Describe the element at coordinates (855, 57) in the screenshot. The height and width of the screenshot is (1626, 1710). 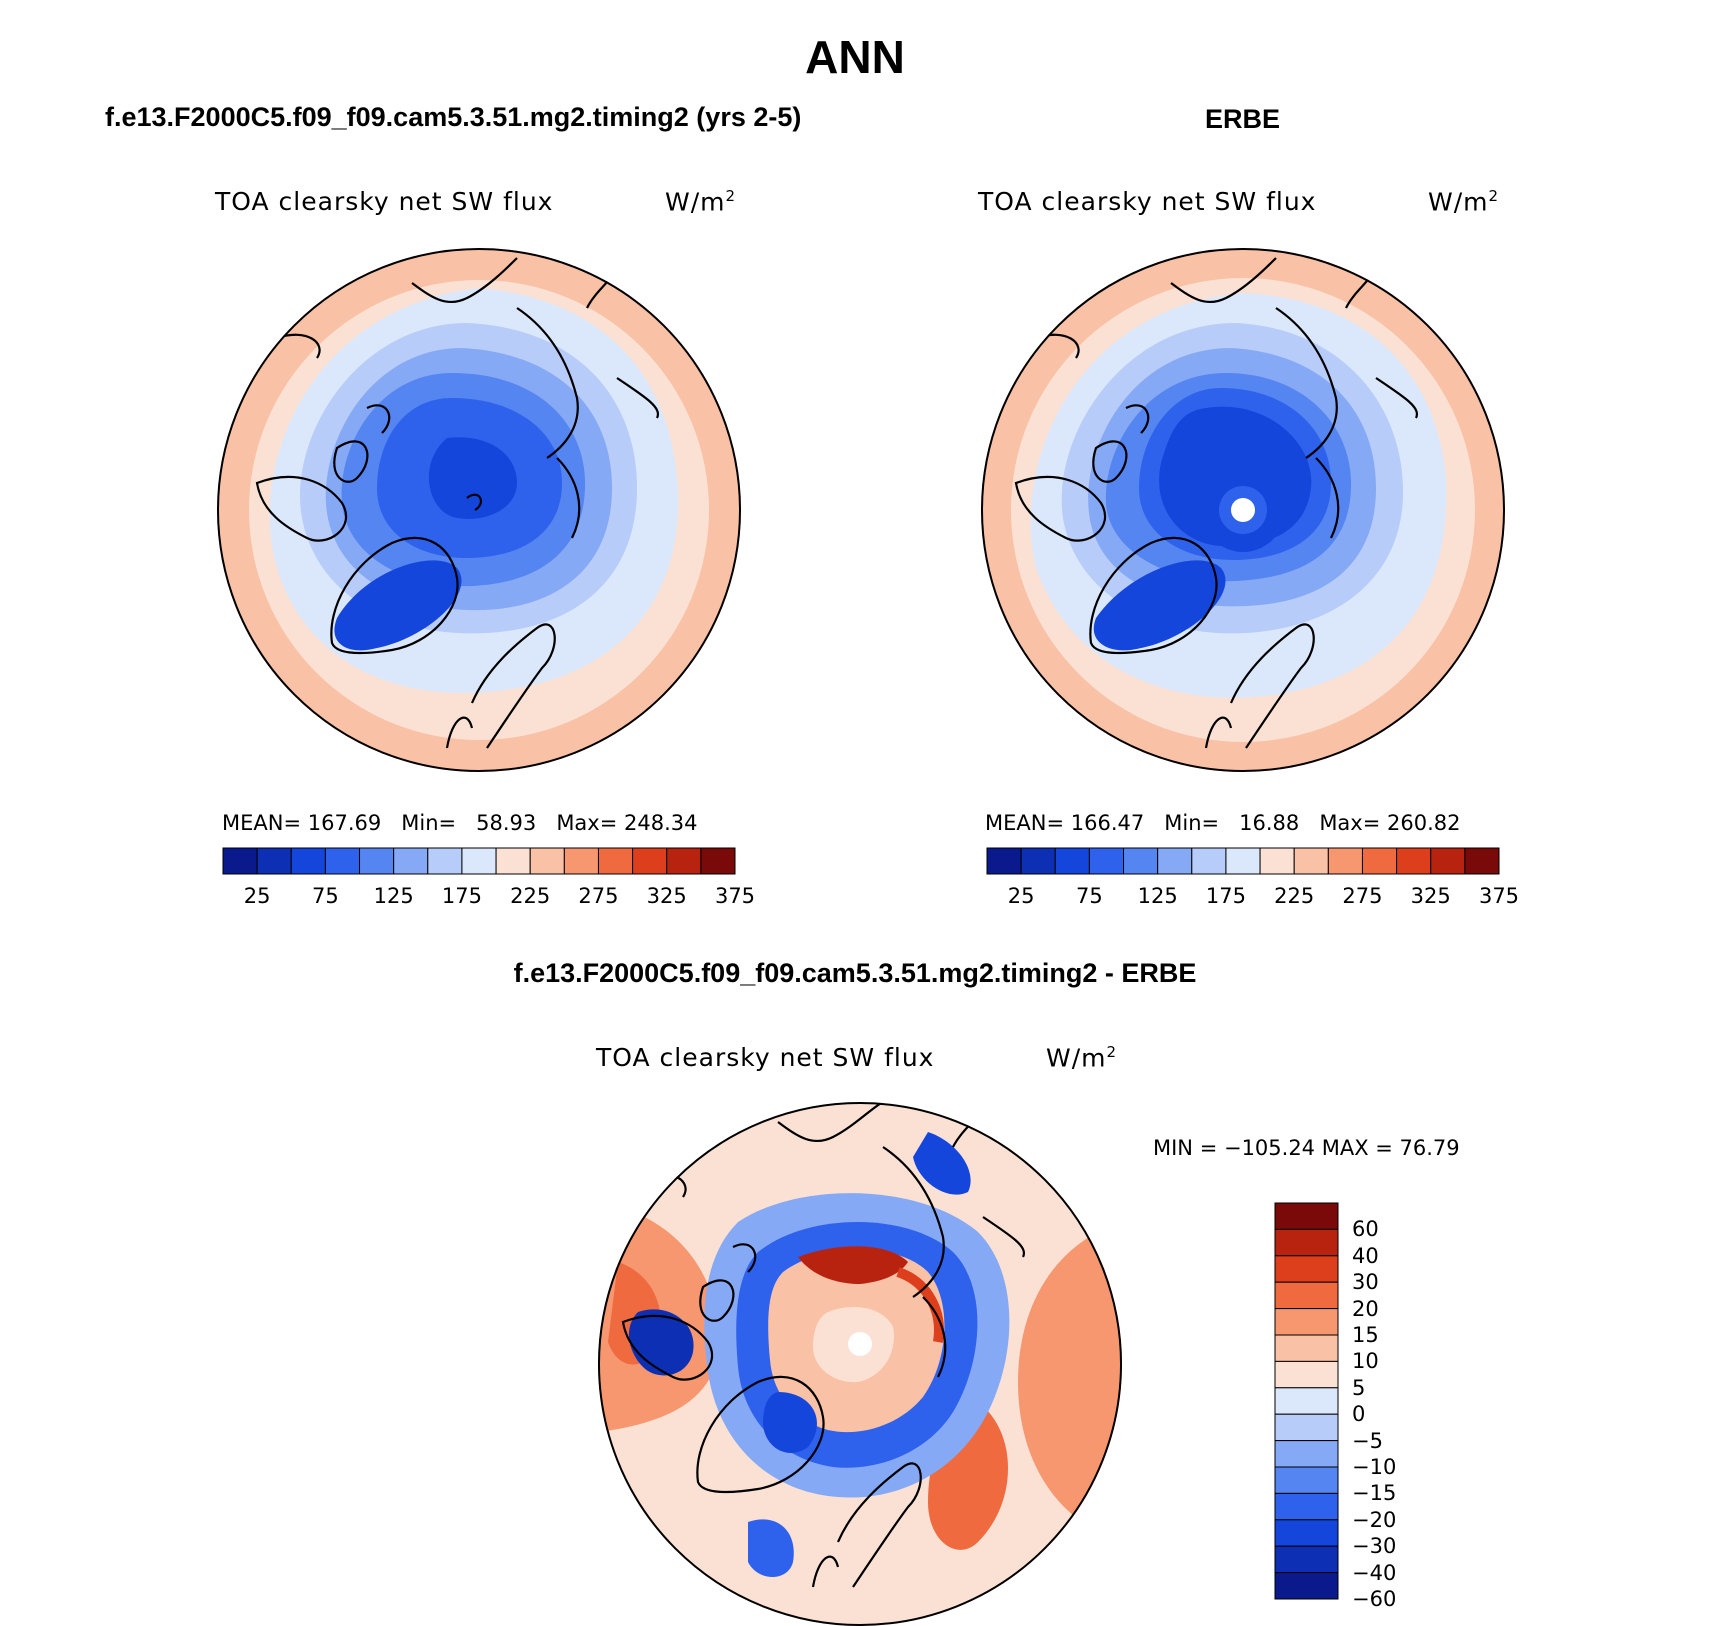
I see `figure-title: ANN` at that location.